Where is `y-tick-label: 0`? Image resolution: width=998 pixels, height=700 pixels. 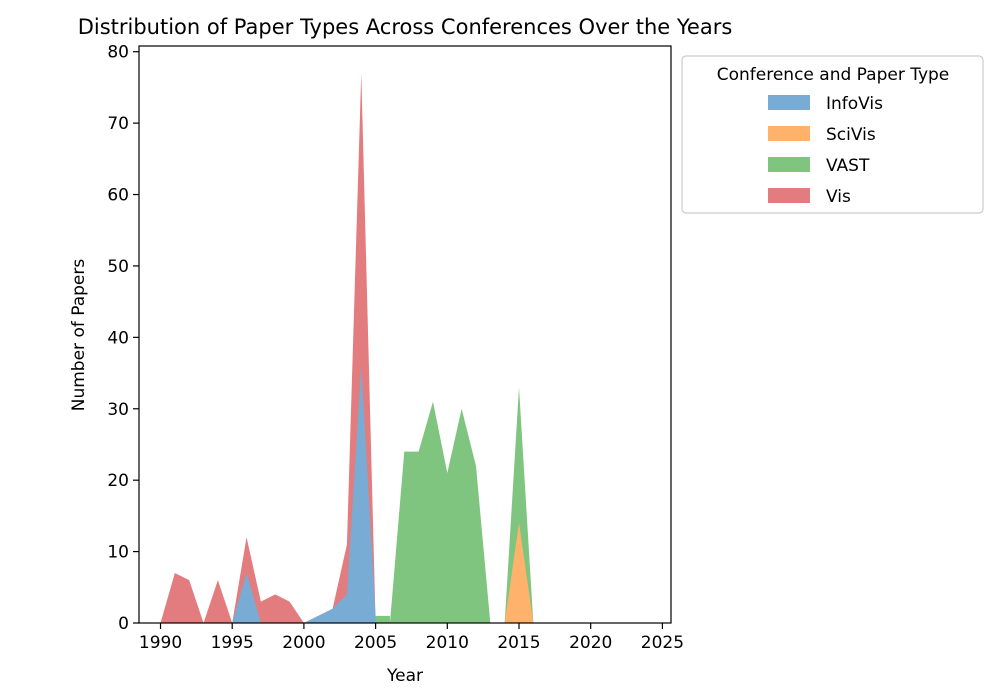 y-tick-label: 0 is located at coordinates (123, 624).